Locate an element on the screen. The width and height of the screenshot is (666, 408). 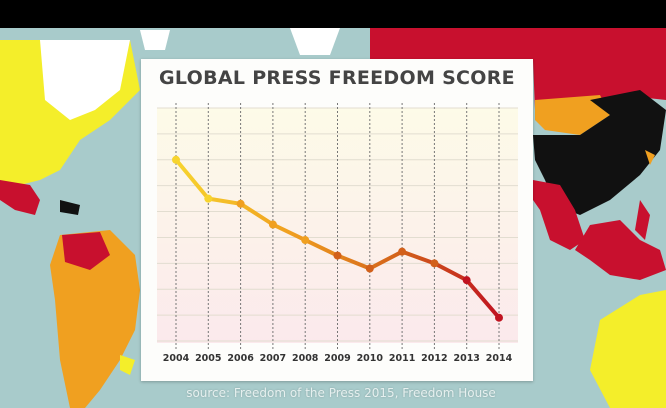
data-point-2009 is located at coordinates (337, 255).